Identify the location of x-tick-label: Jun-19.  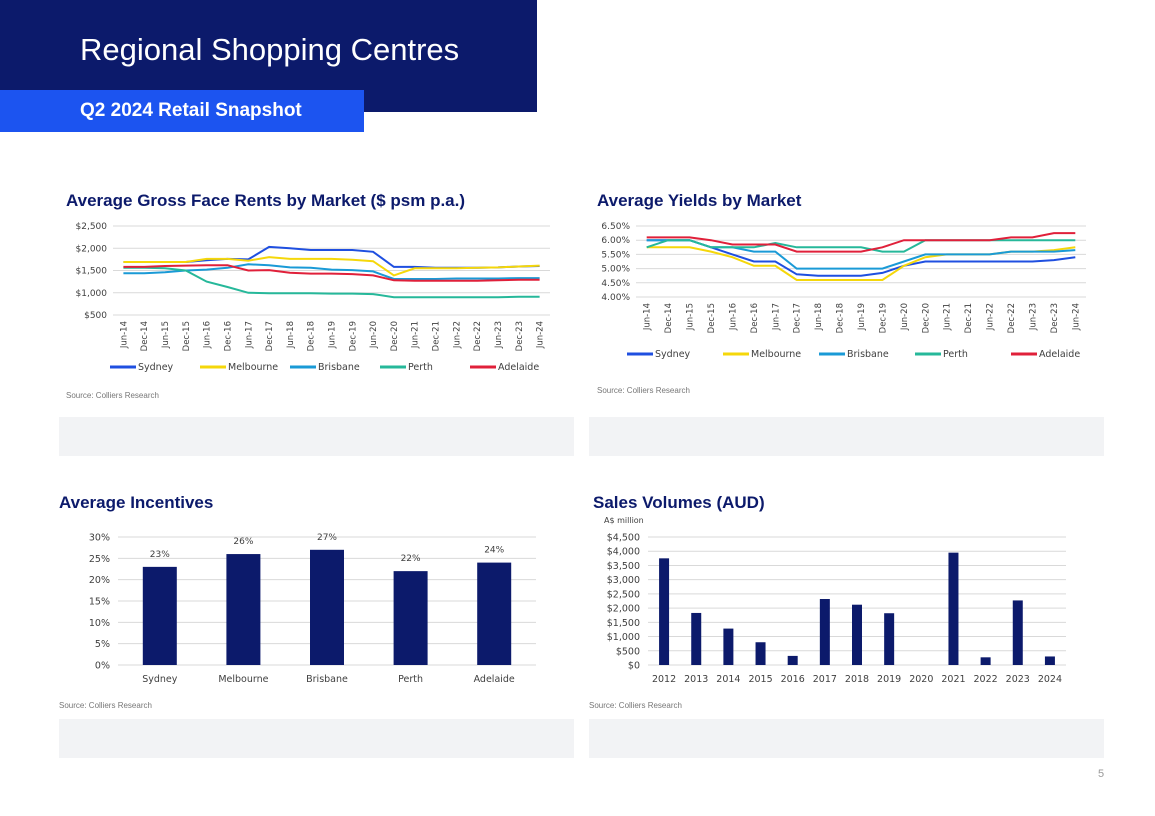
(333, 335).